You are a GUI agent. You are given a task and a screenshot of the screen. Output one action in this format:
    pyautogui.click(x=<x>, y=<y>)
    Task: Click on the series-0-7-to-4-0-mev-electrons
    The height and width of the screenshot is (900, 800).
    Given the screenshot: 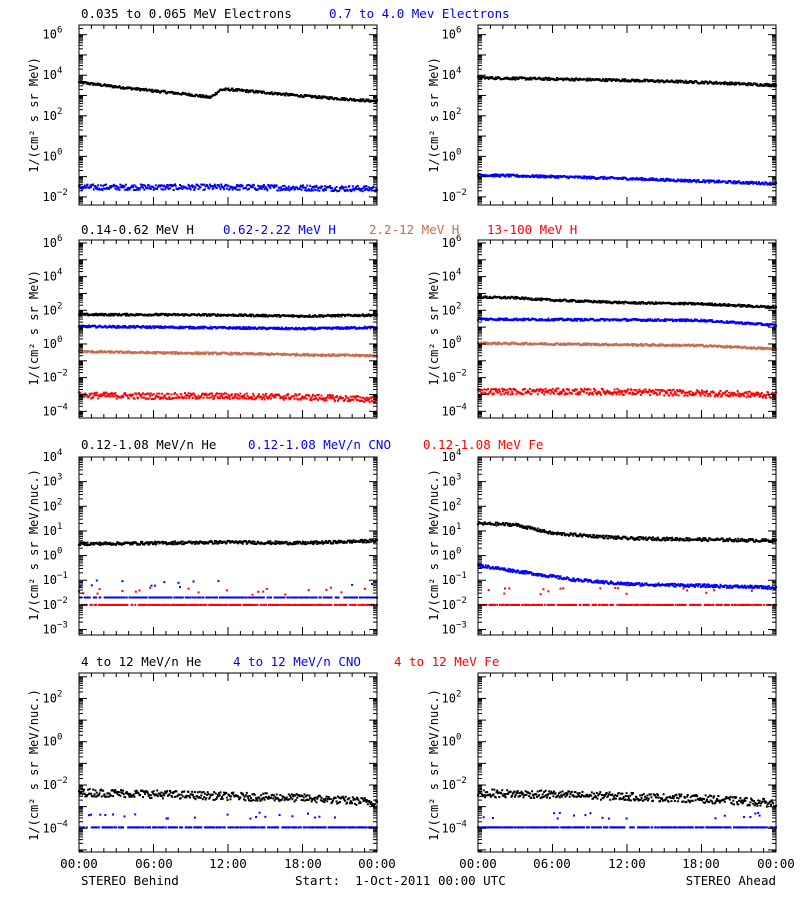 What is the action you would take?
    pyautogui.click(x=627, y=179)
    